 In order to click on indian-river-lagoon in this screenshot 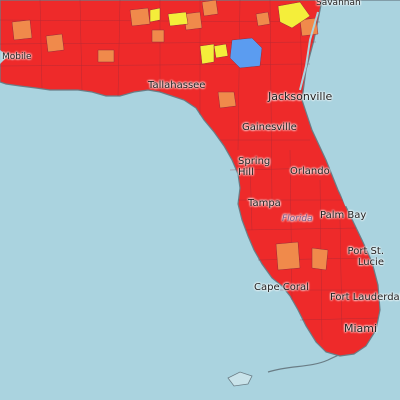, I will do `click(339, 188)`.